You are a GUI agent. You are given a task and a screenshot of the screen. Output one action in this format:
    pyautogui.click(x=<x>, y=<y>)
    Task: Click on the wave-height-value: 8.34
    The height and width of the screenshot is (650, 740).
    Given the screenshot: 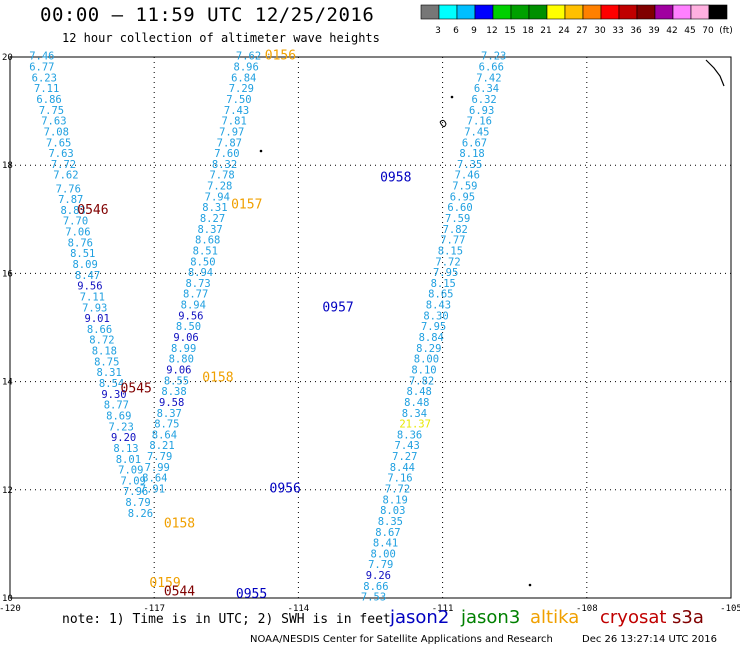 What is the action you would take?
    pyautogui.click(x=414, y=414)
    